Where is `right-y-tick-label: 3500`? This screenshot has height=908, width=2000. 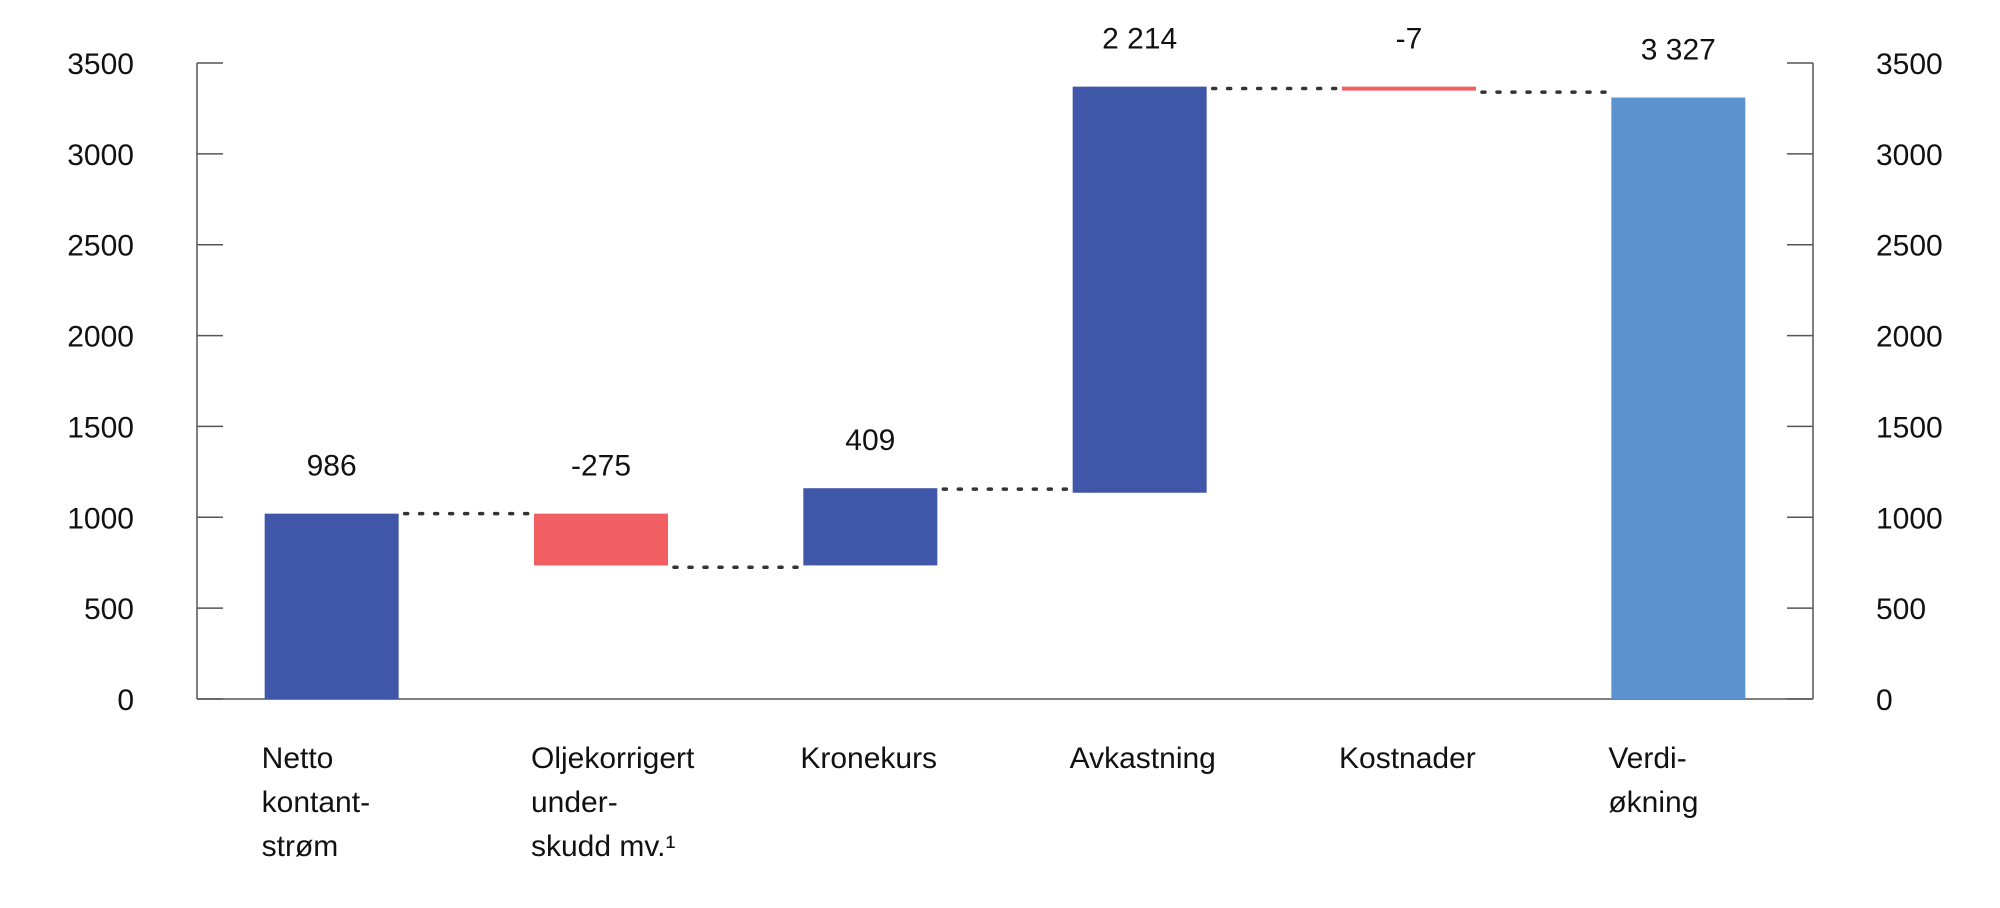
right-y-tick-label: 3500 is located at coordinates (1909, 64).